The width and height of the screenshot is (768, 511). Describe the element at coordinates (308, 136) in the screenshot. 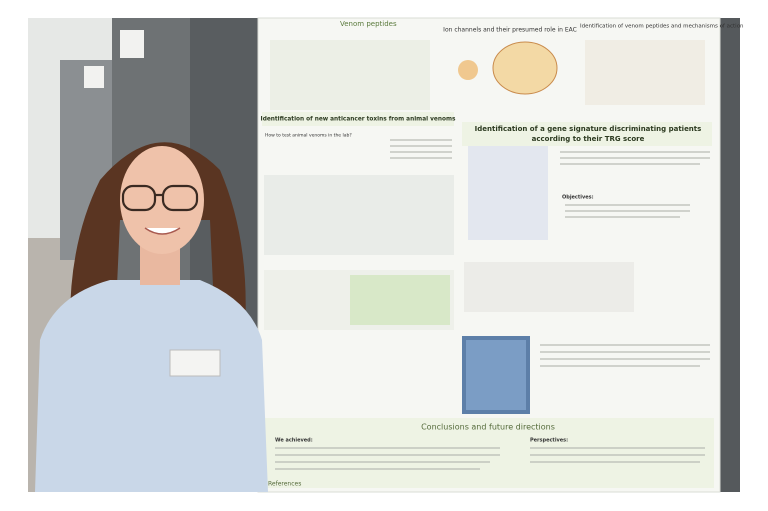

I see `subtitle: How to test animal venoms in the lab?` at that location.